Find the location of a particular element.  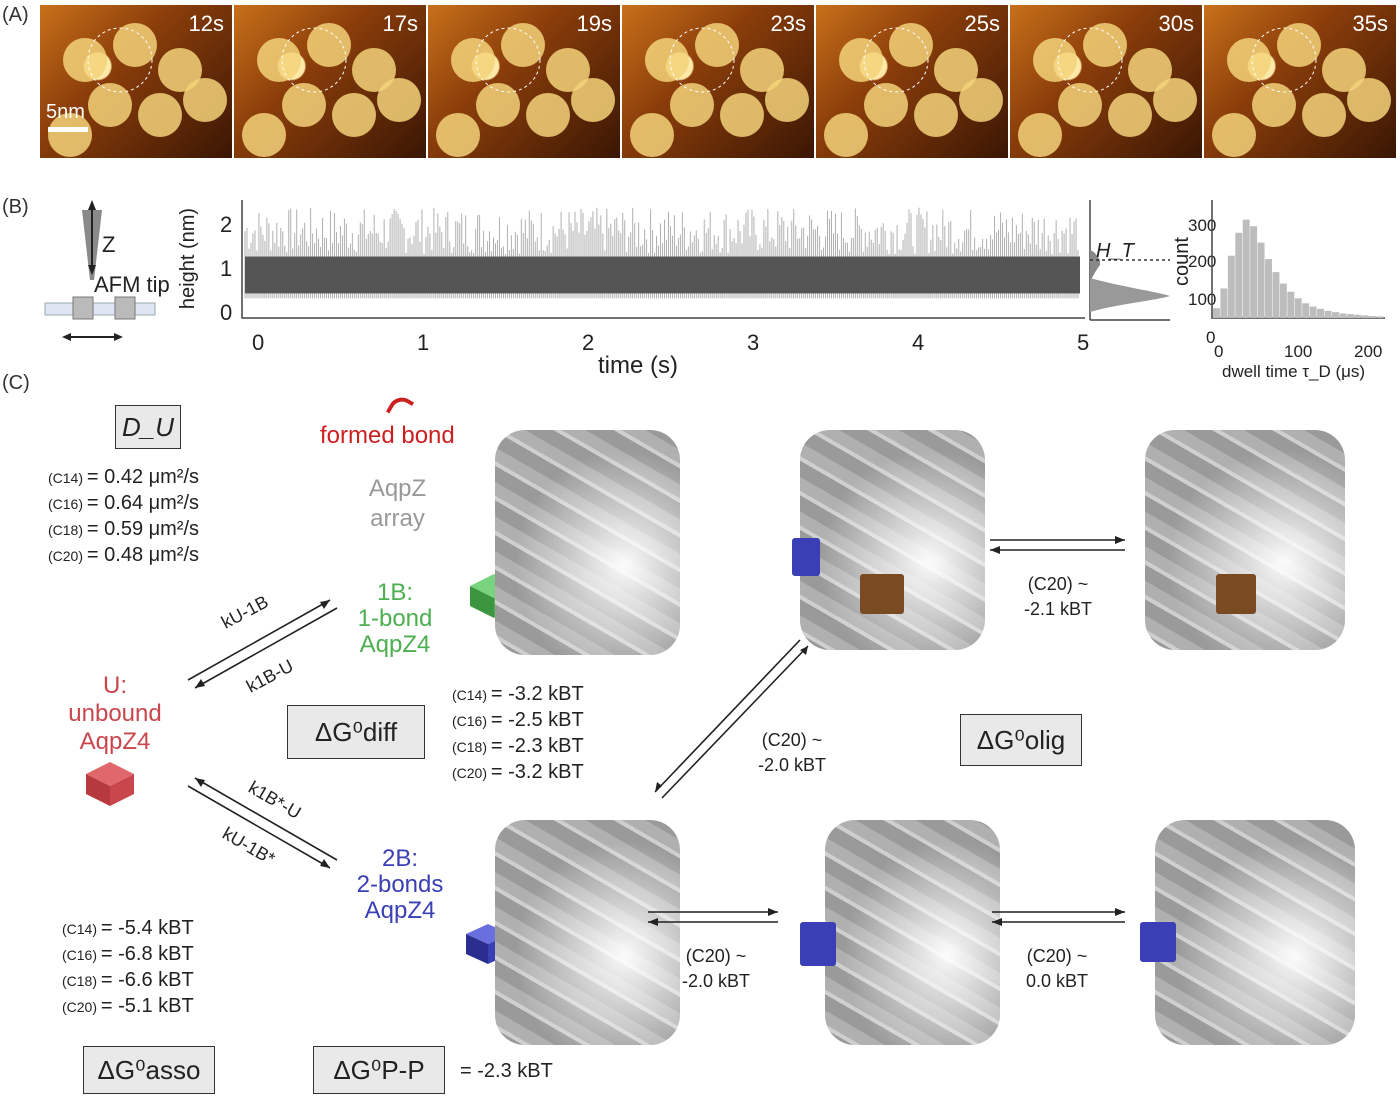

value-text: = -2.5 kBT is located at coordinates (537, 720).